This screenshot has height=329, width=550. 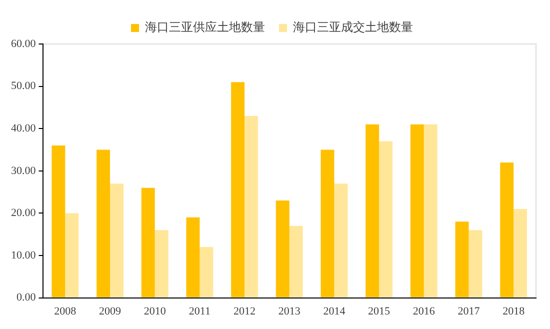 I want to click on legend-label: 海口三亚供应土地数量, so click(x=205, y=27).